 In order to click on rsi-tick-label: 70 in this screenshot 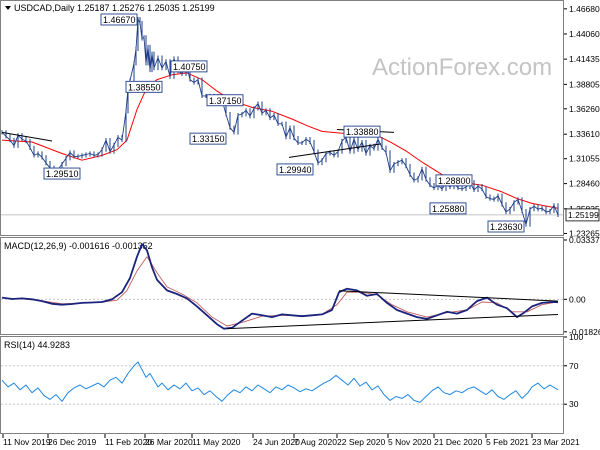, I will do `click(574, 366)`.